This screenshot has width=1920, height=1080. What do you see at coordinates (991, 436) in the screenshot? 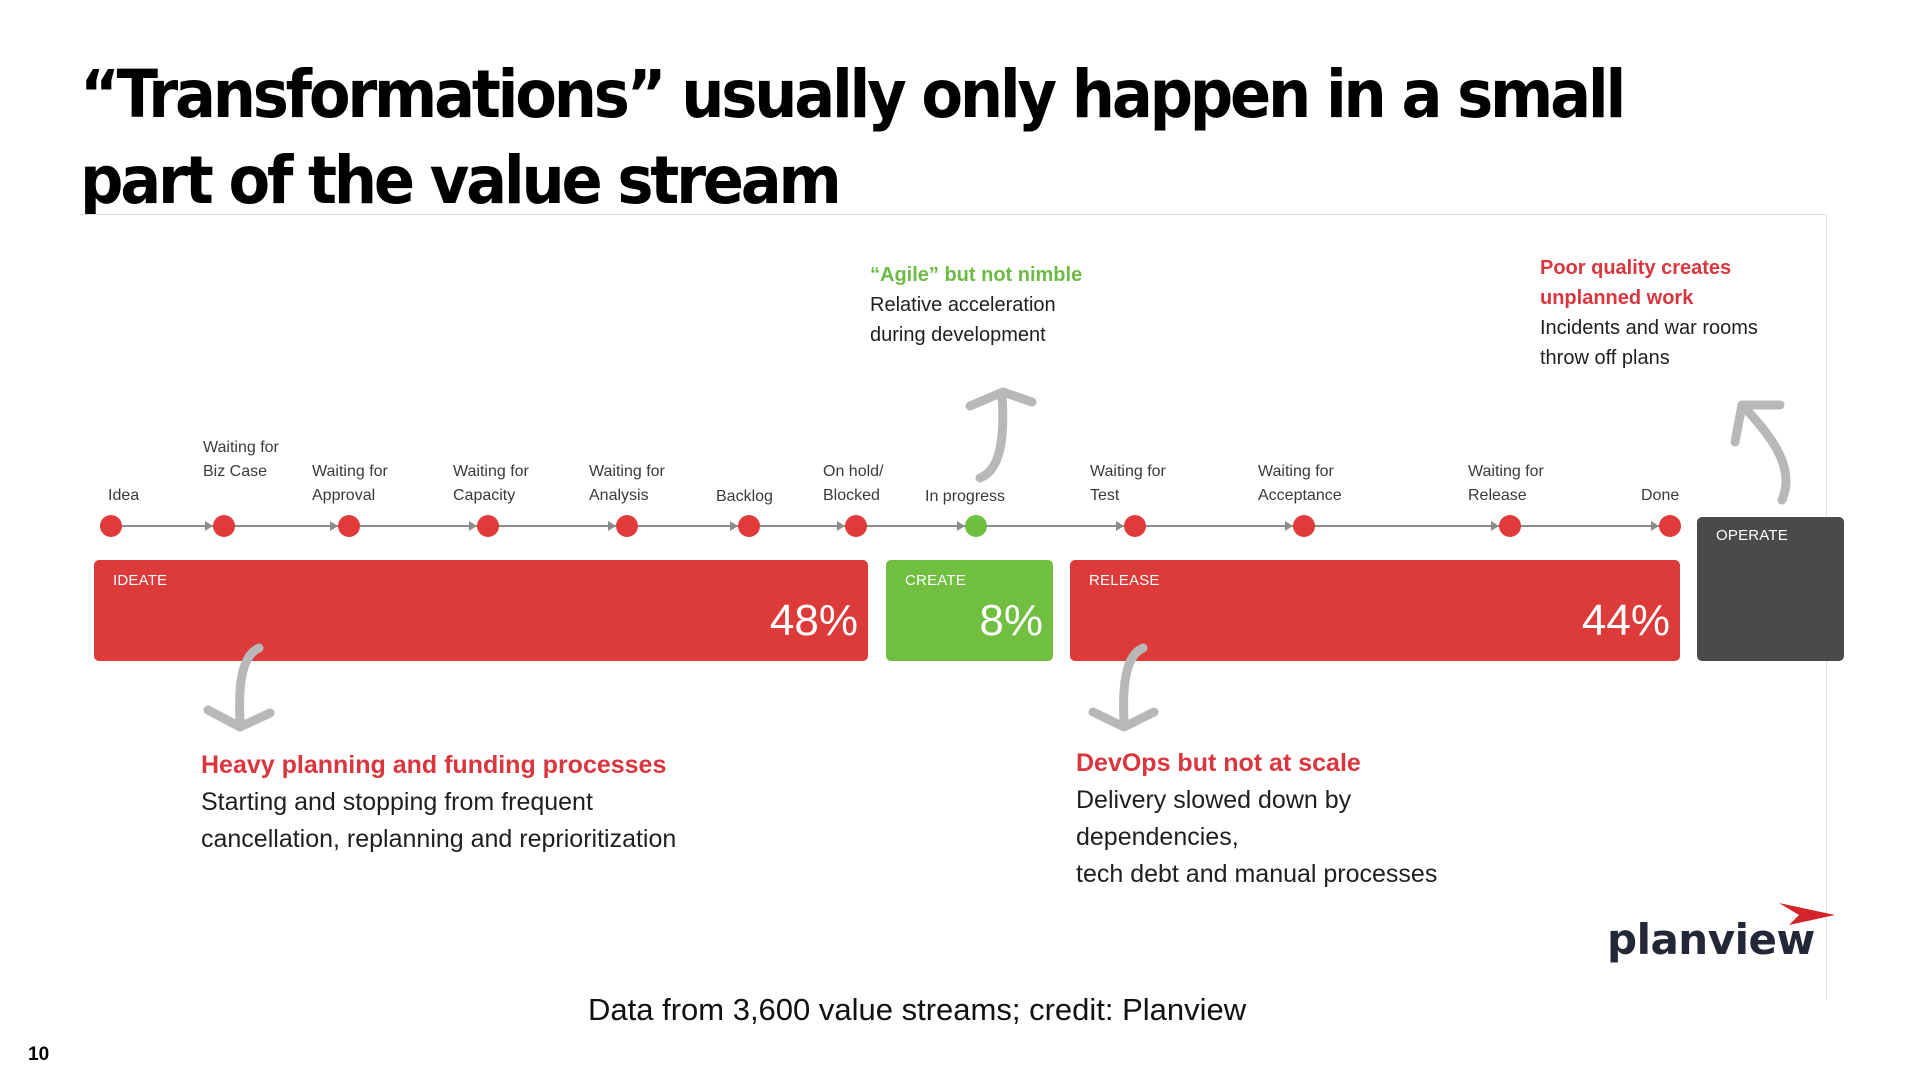
I see `up-arrow-icon` at bounding box center [991, 436].